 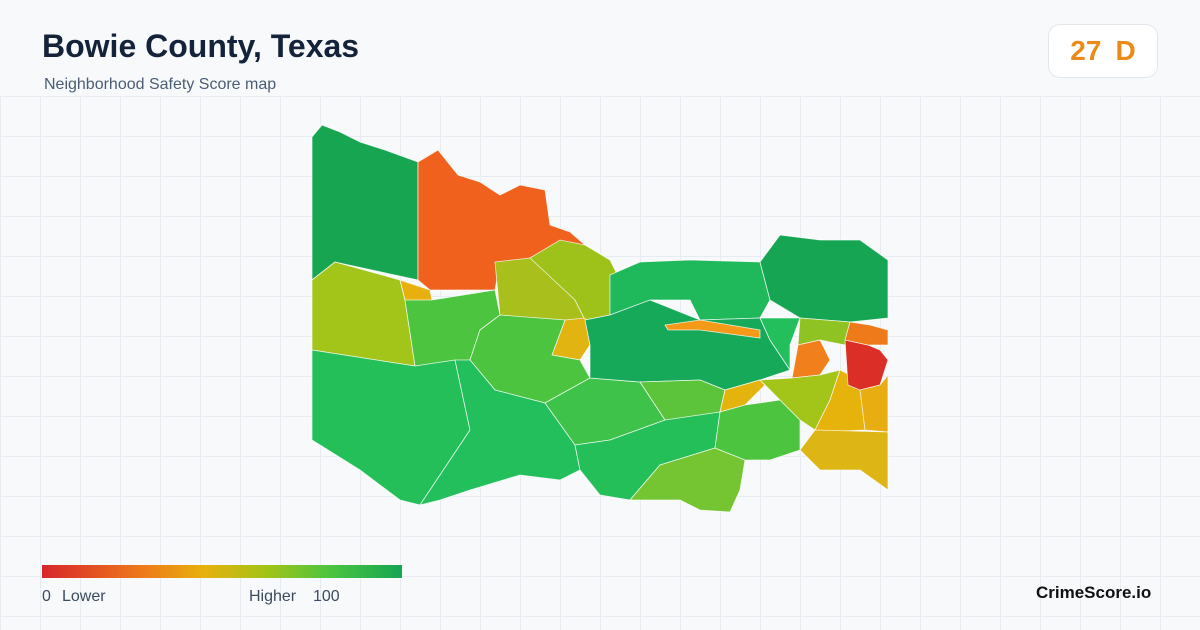 What do you see at coordinates (1103, 51) in the screenshot?
I see `score-badge: 27 D` at bounding box center [1103, 51].